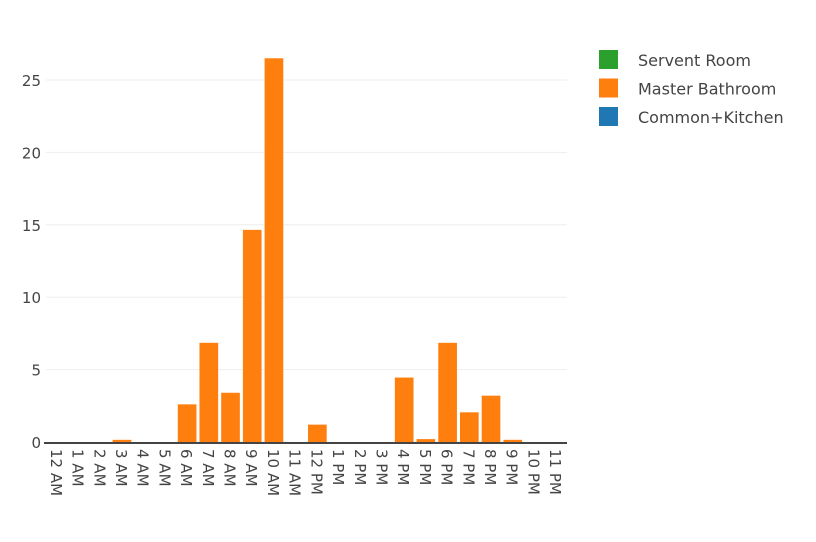 The height and width of the screenshot is (542, 816). What do you see at coordinates (31, 226) in the screenshot?
I see `y-tick-label: 15` at bounding box center [31, 226].